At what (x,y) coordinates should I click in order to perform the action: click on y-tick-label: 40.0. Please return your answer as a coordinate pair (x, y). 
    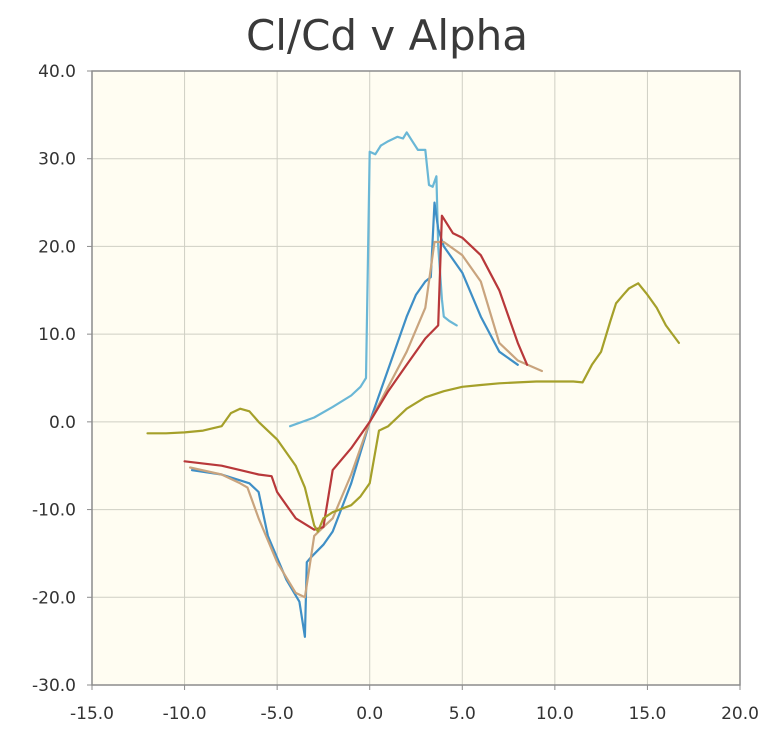
    Looking at the image, I should click on (57, 72).